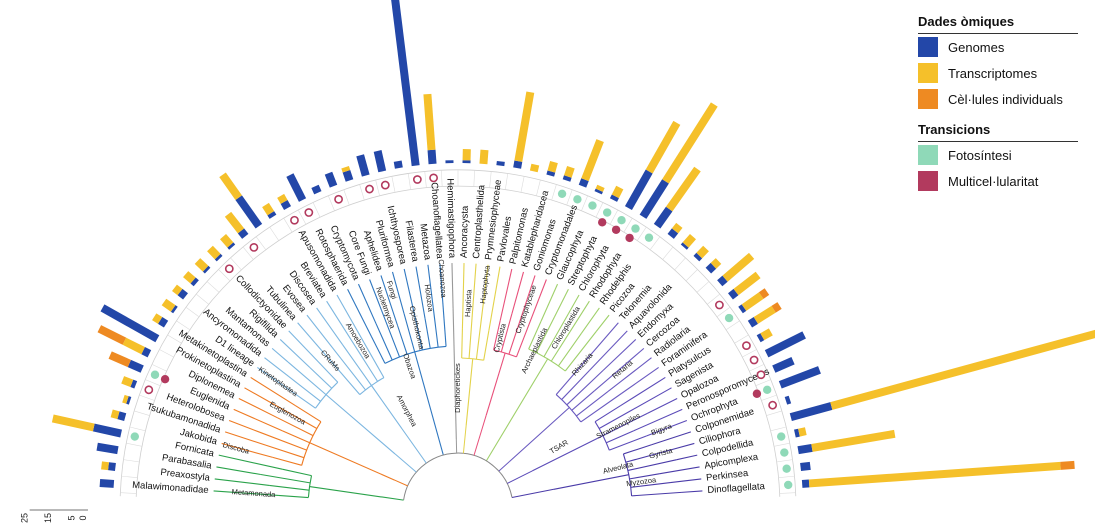  What do you see at coordinates (112, 335) in the screenshot?
I see `bar-single-cells-diplonemea` at bounding box center [112, 335].